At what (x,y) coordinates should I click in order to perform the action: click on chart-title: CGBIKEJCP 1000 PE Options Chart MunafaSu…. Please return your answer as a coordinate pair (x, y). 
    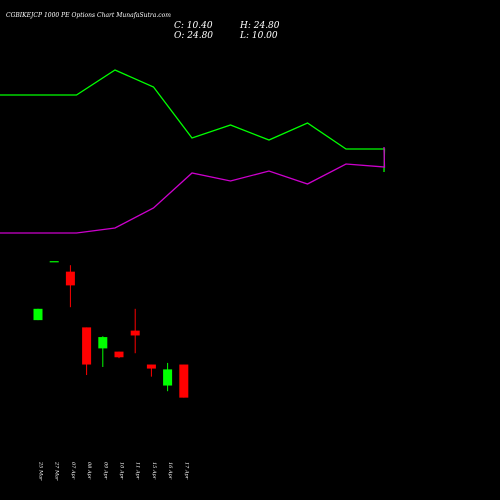
    Looking at the image, I should click on (88, 15).